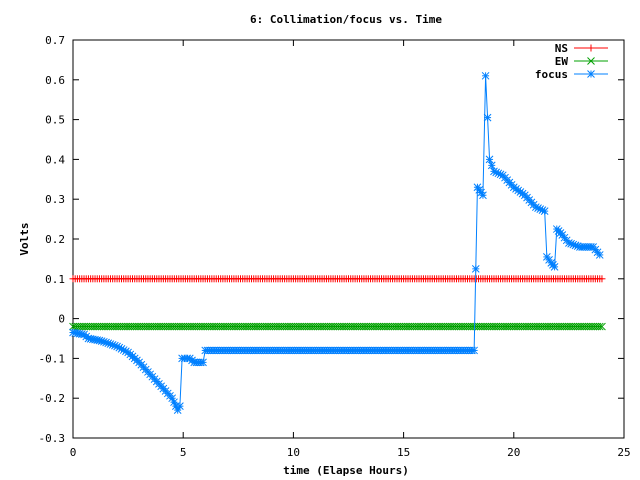 This screenshot has height=480, width=640. I want to click on series-ns, so click(337, 279).